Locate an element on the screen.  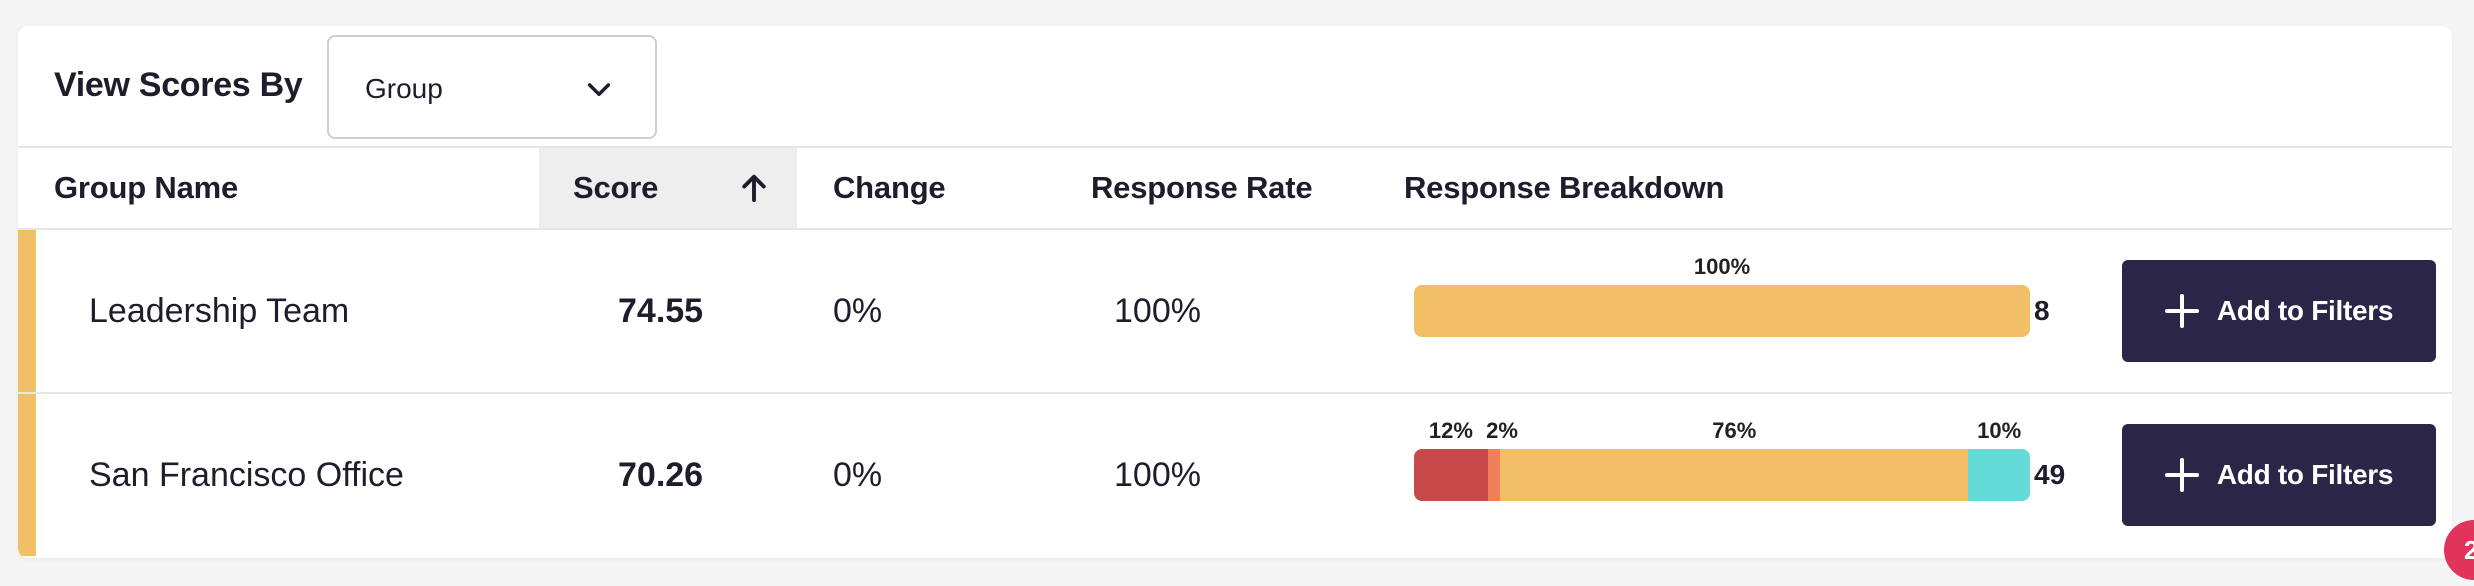
chevron-down-icon is located at coordinates (599, 90).